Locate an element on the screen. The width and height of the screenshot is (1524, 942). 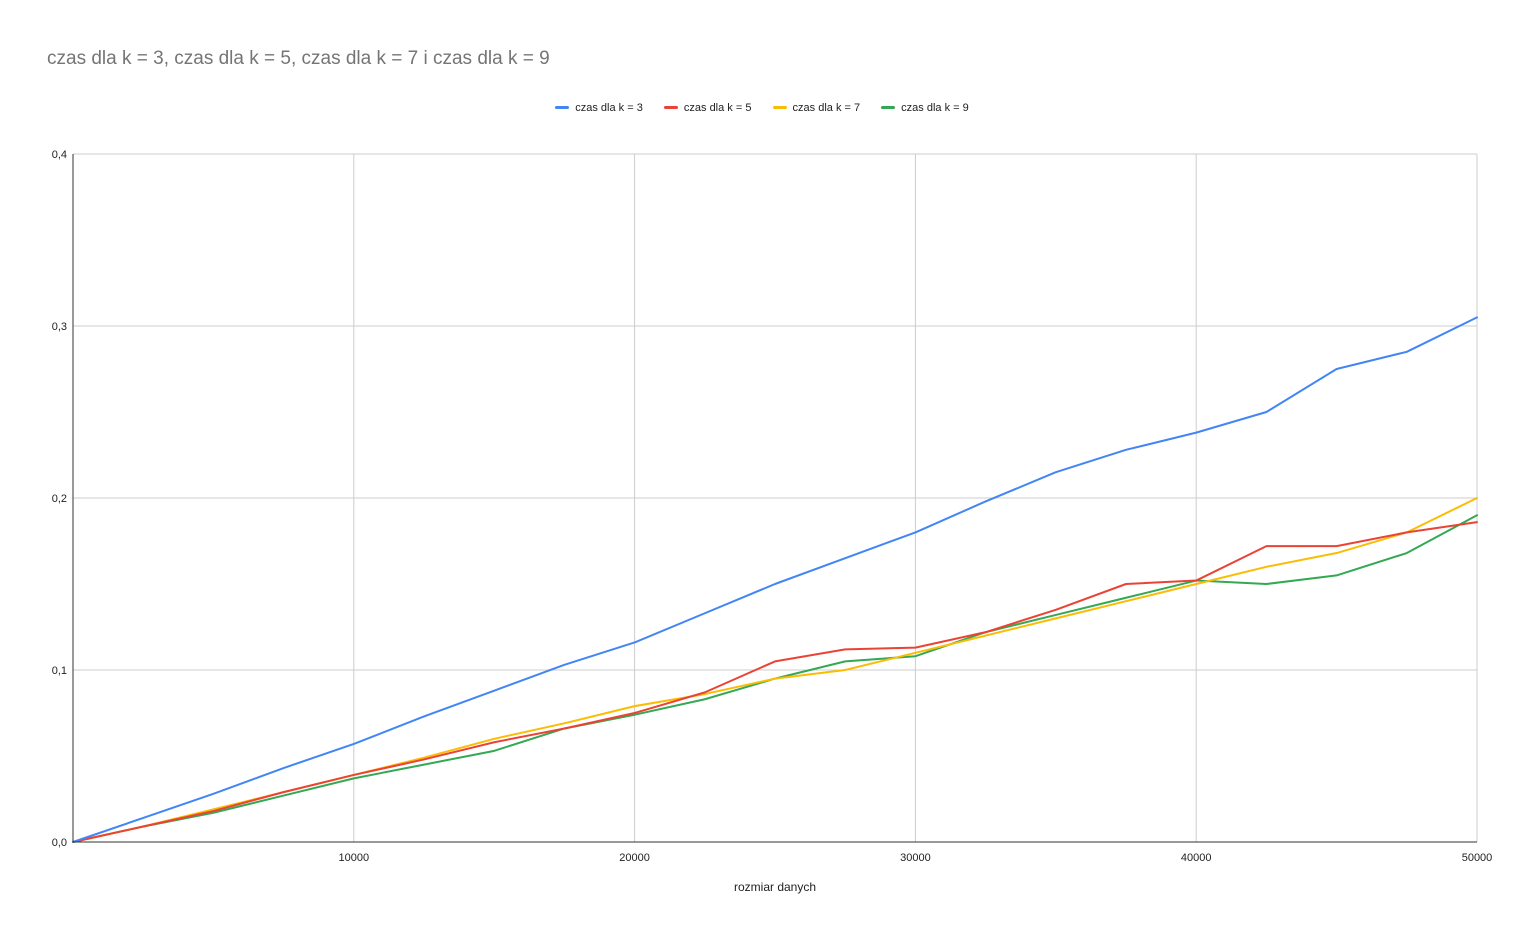
x-tick-label: 30000 is located at coordinates (915, 858).